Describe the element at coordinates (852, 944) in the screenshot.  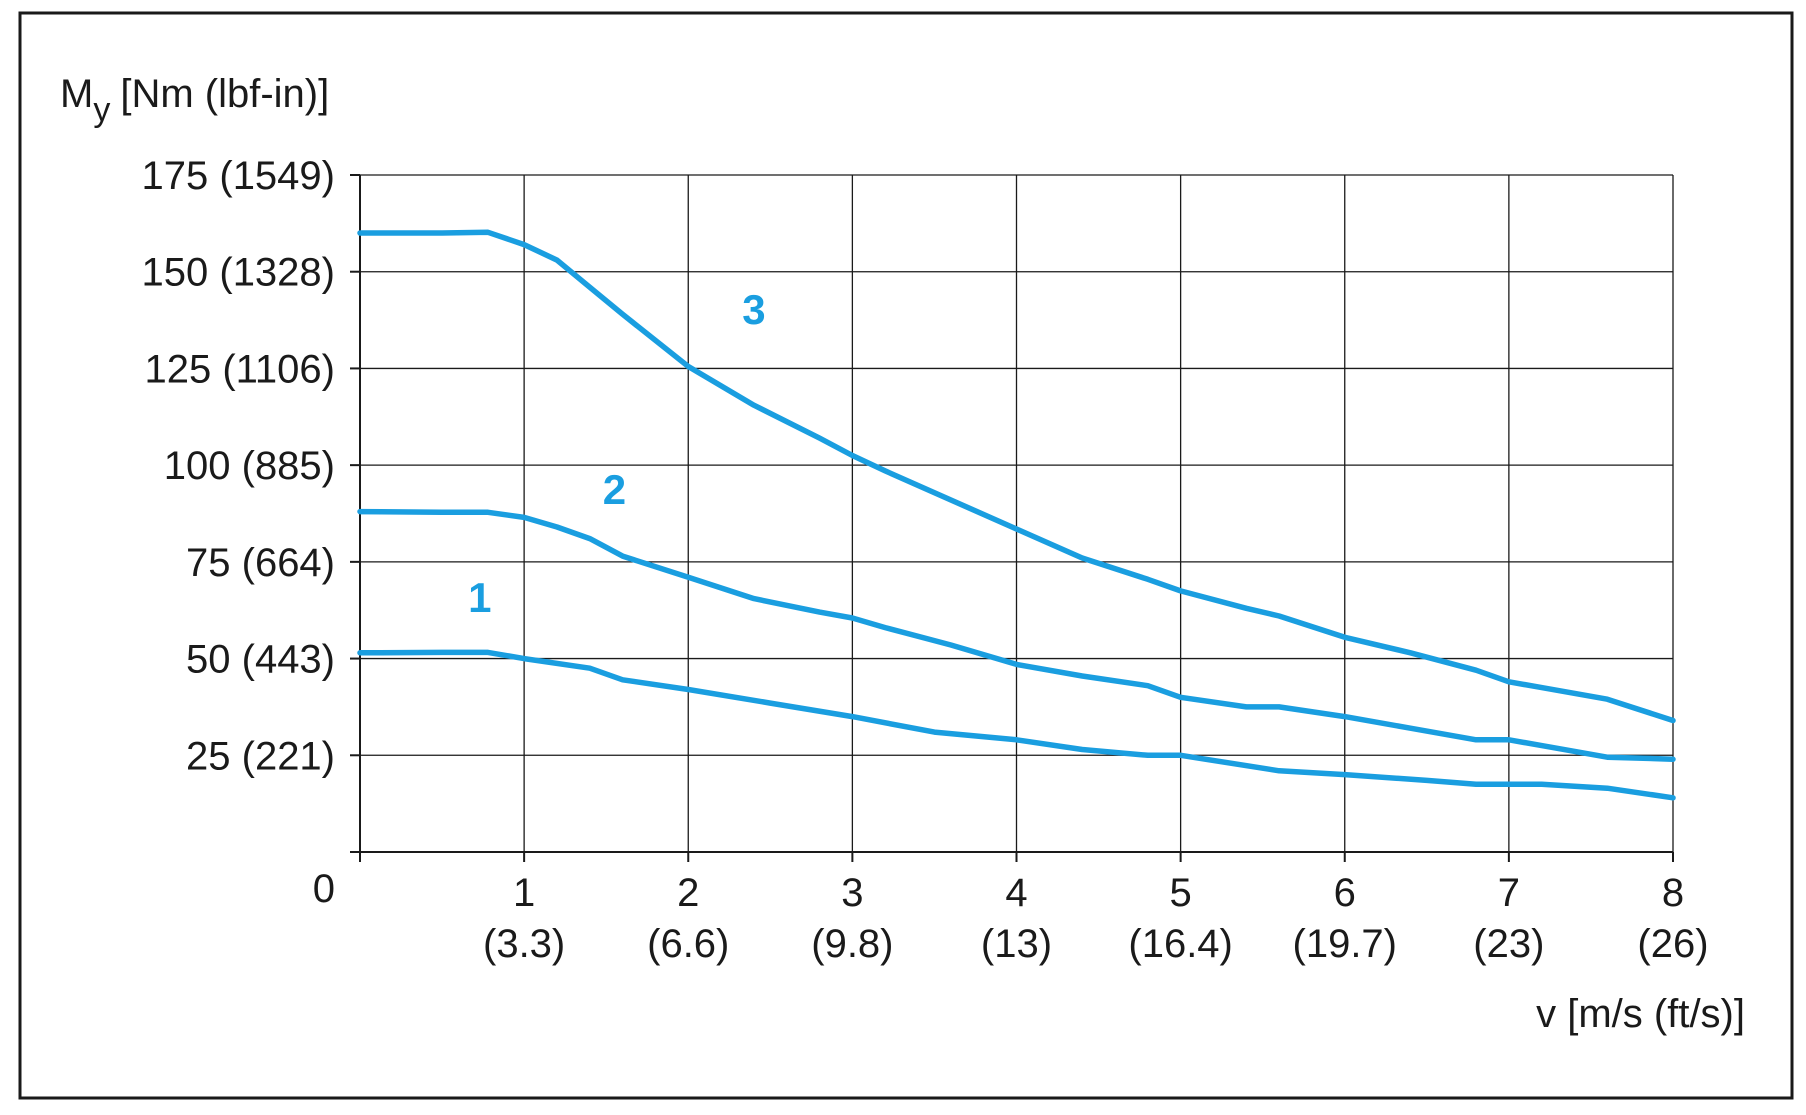
I see `x-tick-sublabel: (9.8)` at that location.